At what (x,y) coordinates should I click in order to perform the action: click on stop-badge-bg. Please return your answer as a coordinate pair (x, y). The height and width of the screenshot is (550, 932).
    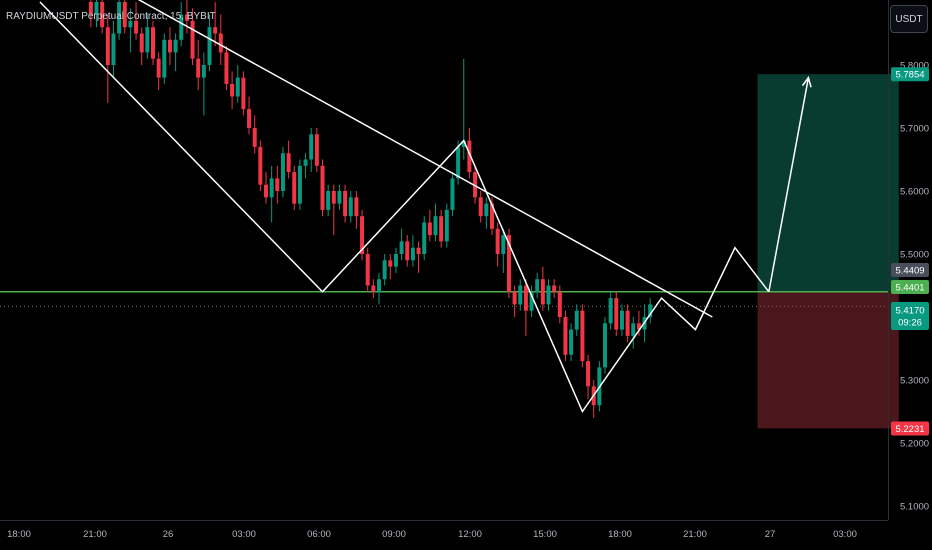
    Looking at the image, I should click on (910, 428).